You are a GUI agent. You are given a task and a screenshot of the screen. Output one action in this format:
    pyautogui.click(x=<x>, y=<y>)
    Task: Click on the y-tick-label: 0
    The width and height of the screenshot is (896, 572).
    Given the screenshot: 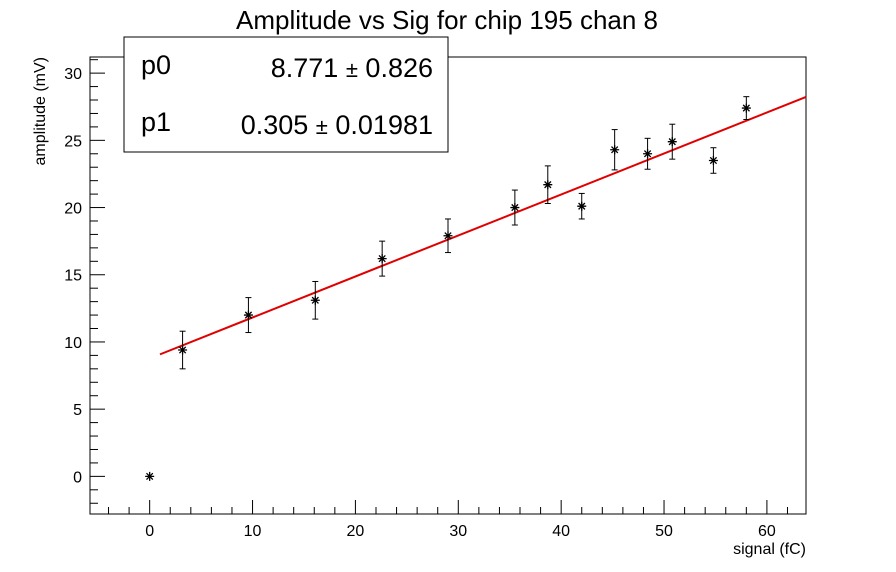 What is the action you would take?
    pyautogui.click(x=77, y=477)
    